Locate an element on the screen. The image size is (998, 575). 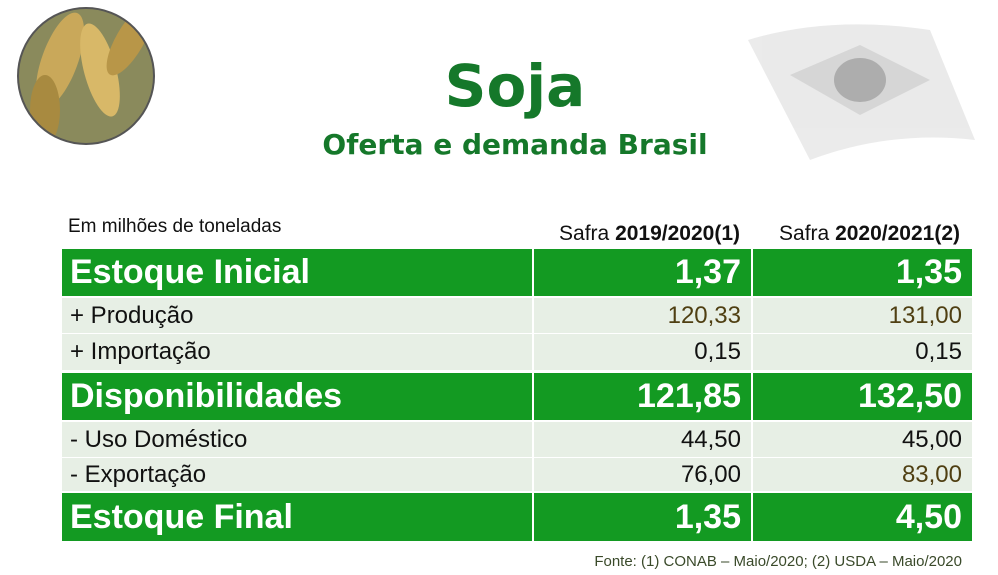
row-value: 121,85 is located at coordinates (642, 396).